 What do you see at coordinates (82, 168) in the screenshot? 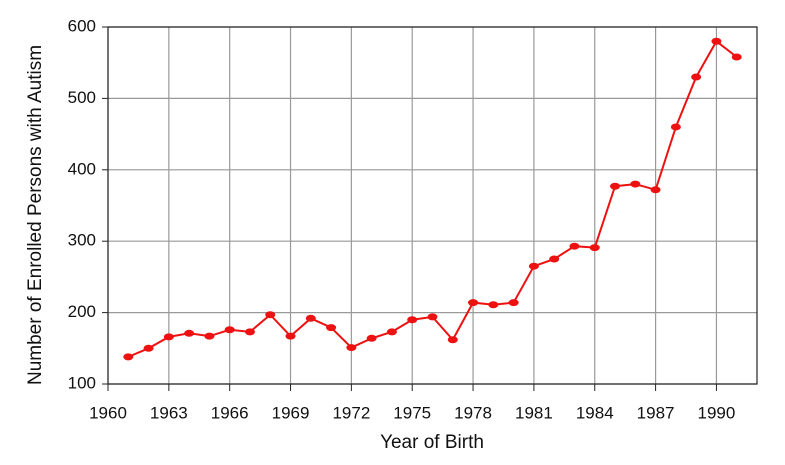
I see `y-tick-label: 400` at bounding box center [82, 168].